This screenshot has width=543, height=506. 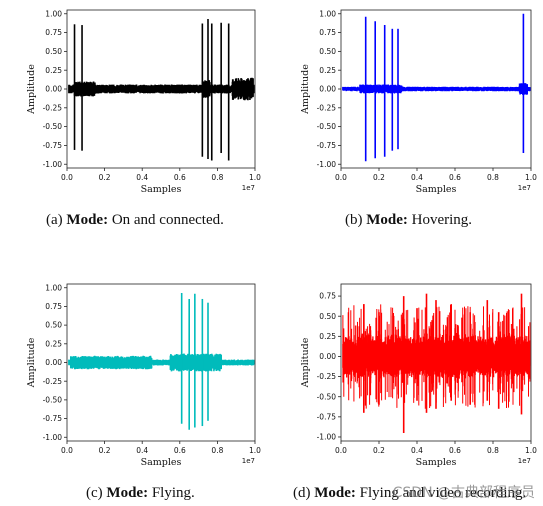 What do you see at coordinates (463, 493) in the screenshot?
I see `watermark: CSDN @古典部程序员` at bounding box center [463, 493].